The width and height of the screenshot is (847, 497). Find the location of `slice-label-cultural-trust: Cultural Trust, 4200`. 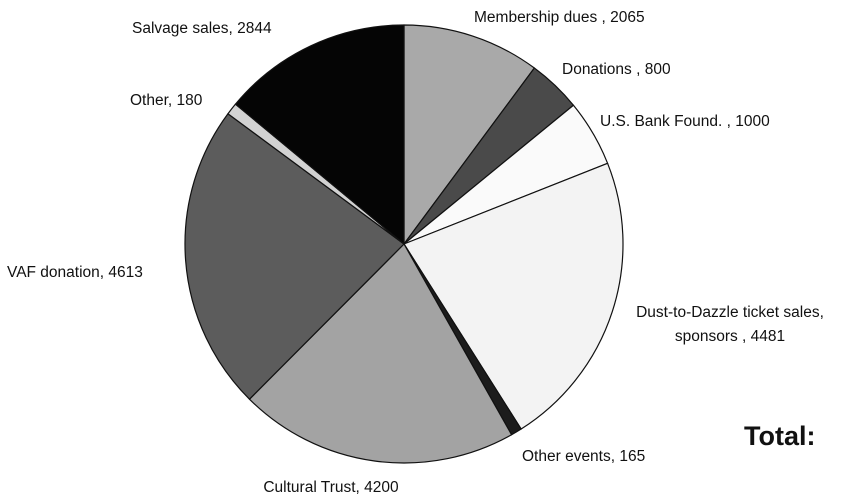

slice-label-cultural-trust: Cultural Trust, 4200 is located at coordinates (331, 487).